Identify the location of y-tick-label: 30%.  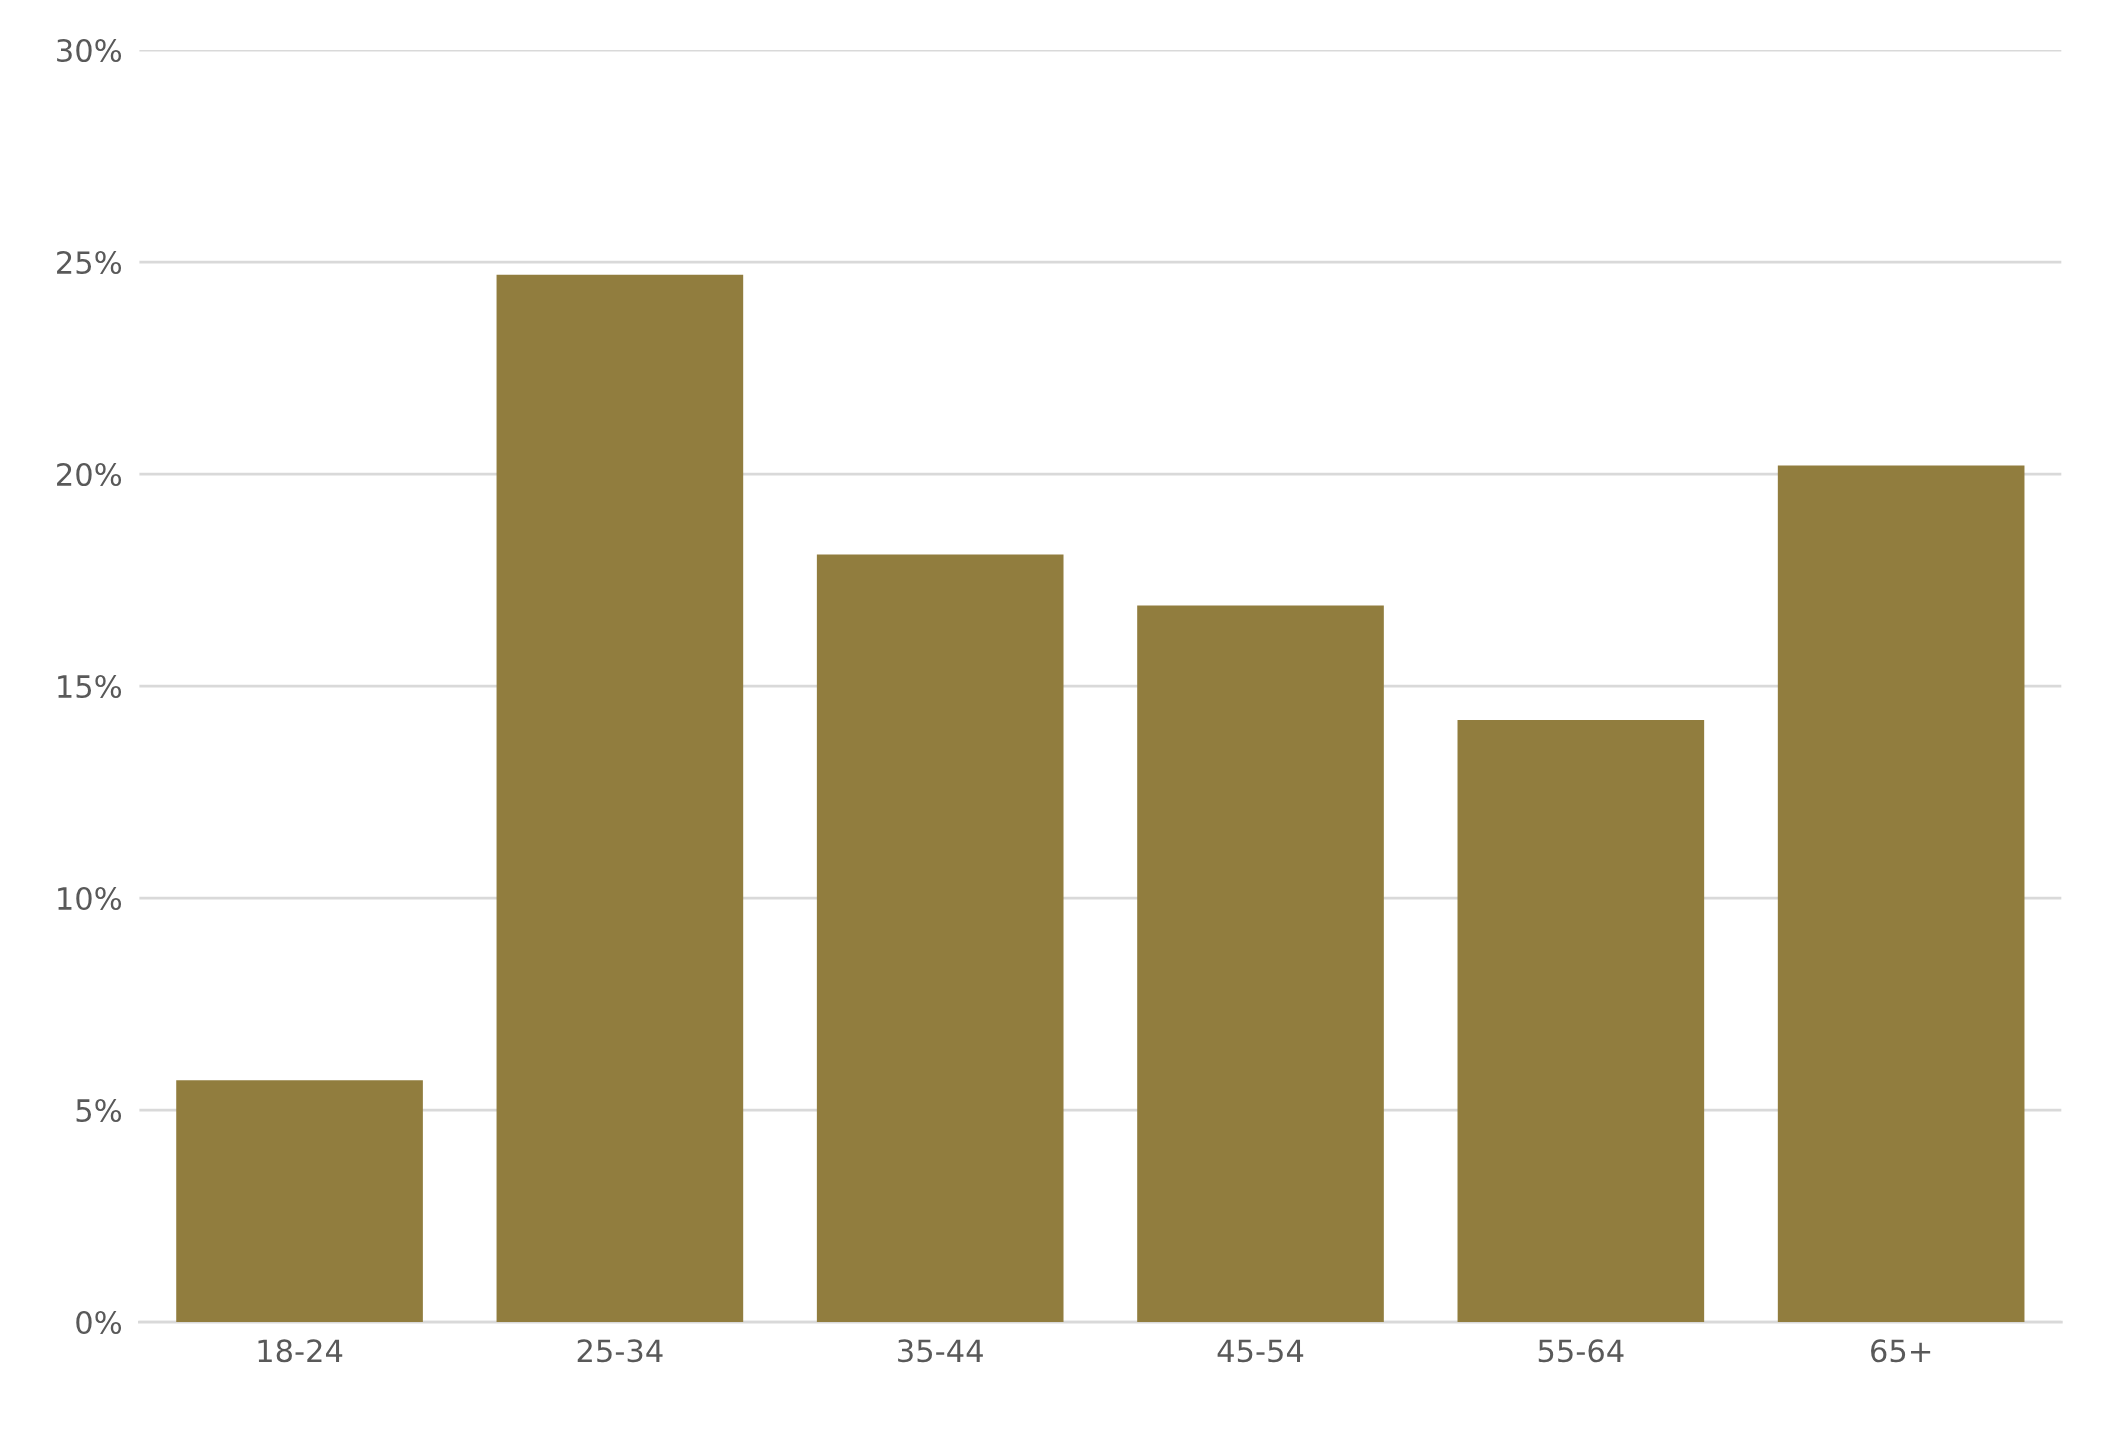
(89, 50).